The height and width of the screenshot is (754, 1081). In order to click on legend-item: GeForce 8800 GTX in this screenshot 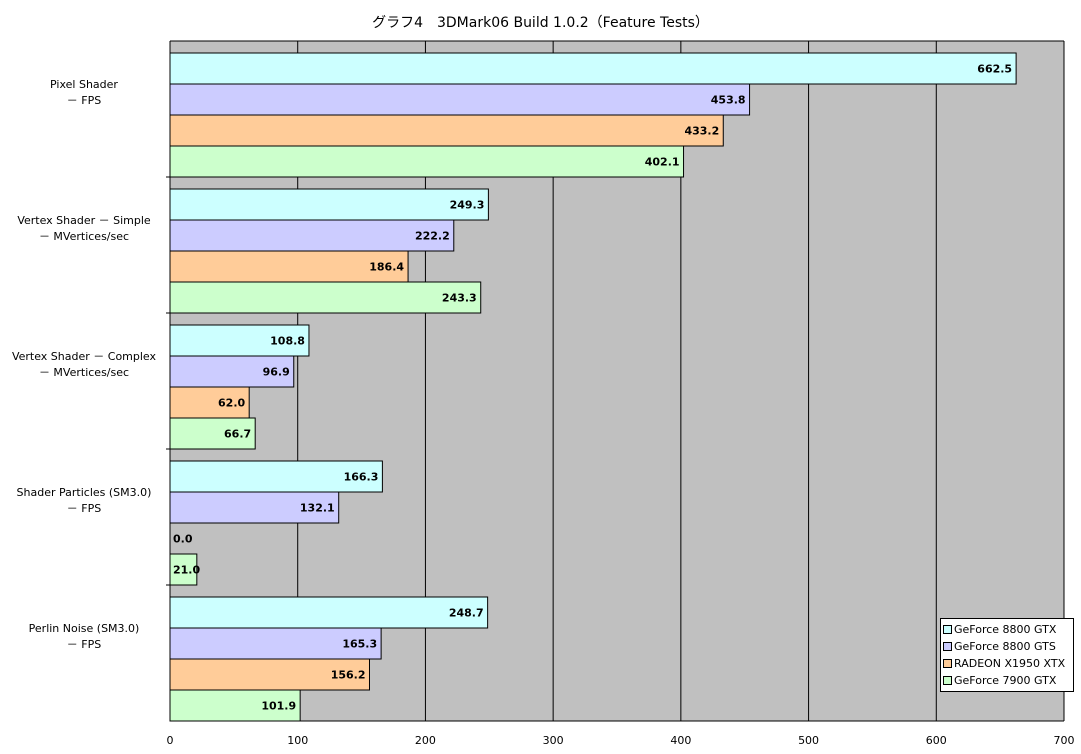, I will do `click(1008, 629)`.